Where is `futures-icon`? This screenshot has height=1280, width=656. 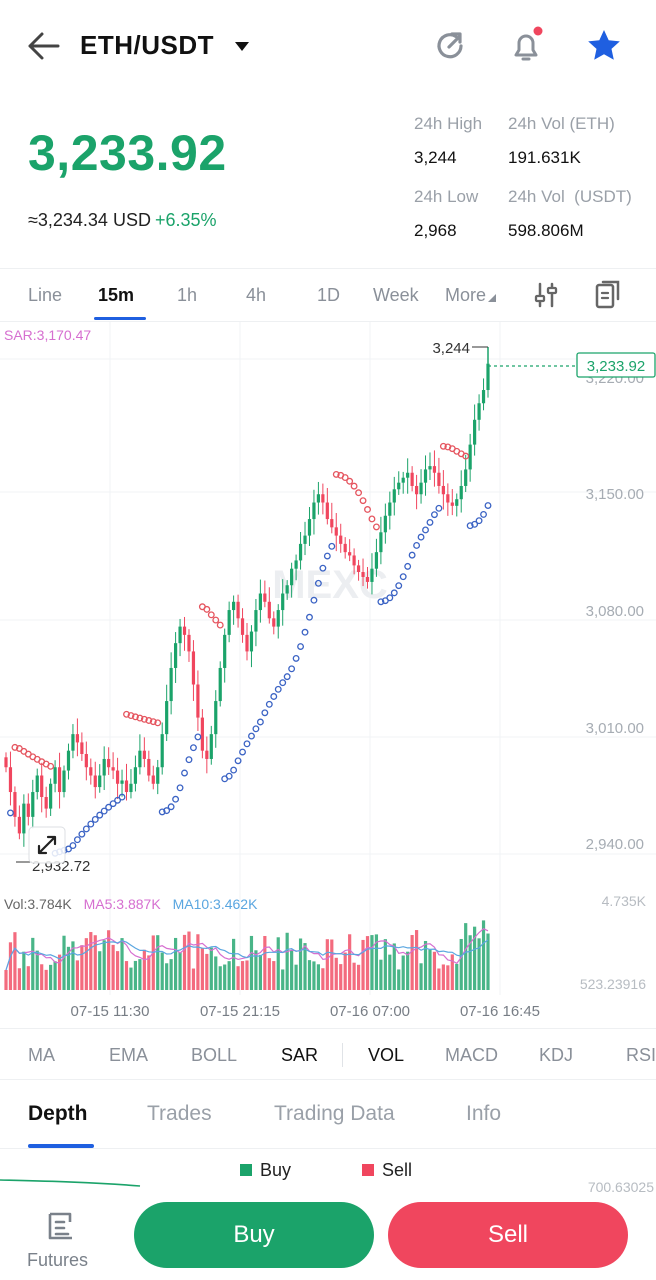 futures-icon is located at coordinates (62, 1226).